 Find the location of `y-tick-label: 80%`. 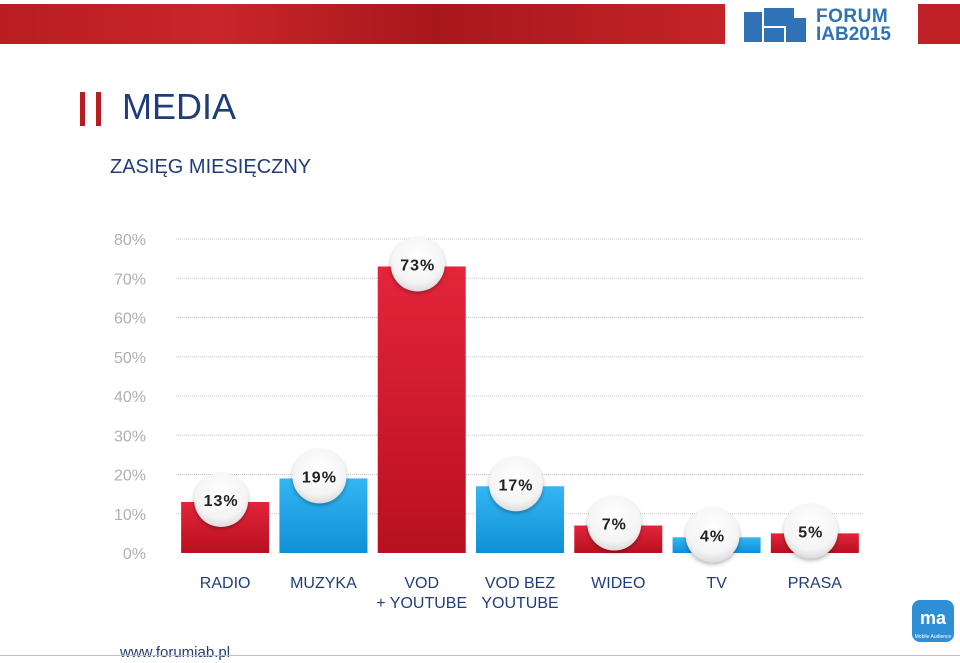

y-tick-label: 80% is located at coordinates (130, 240).